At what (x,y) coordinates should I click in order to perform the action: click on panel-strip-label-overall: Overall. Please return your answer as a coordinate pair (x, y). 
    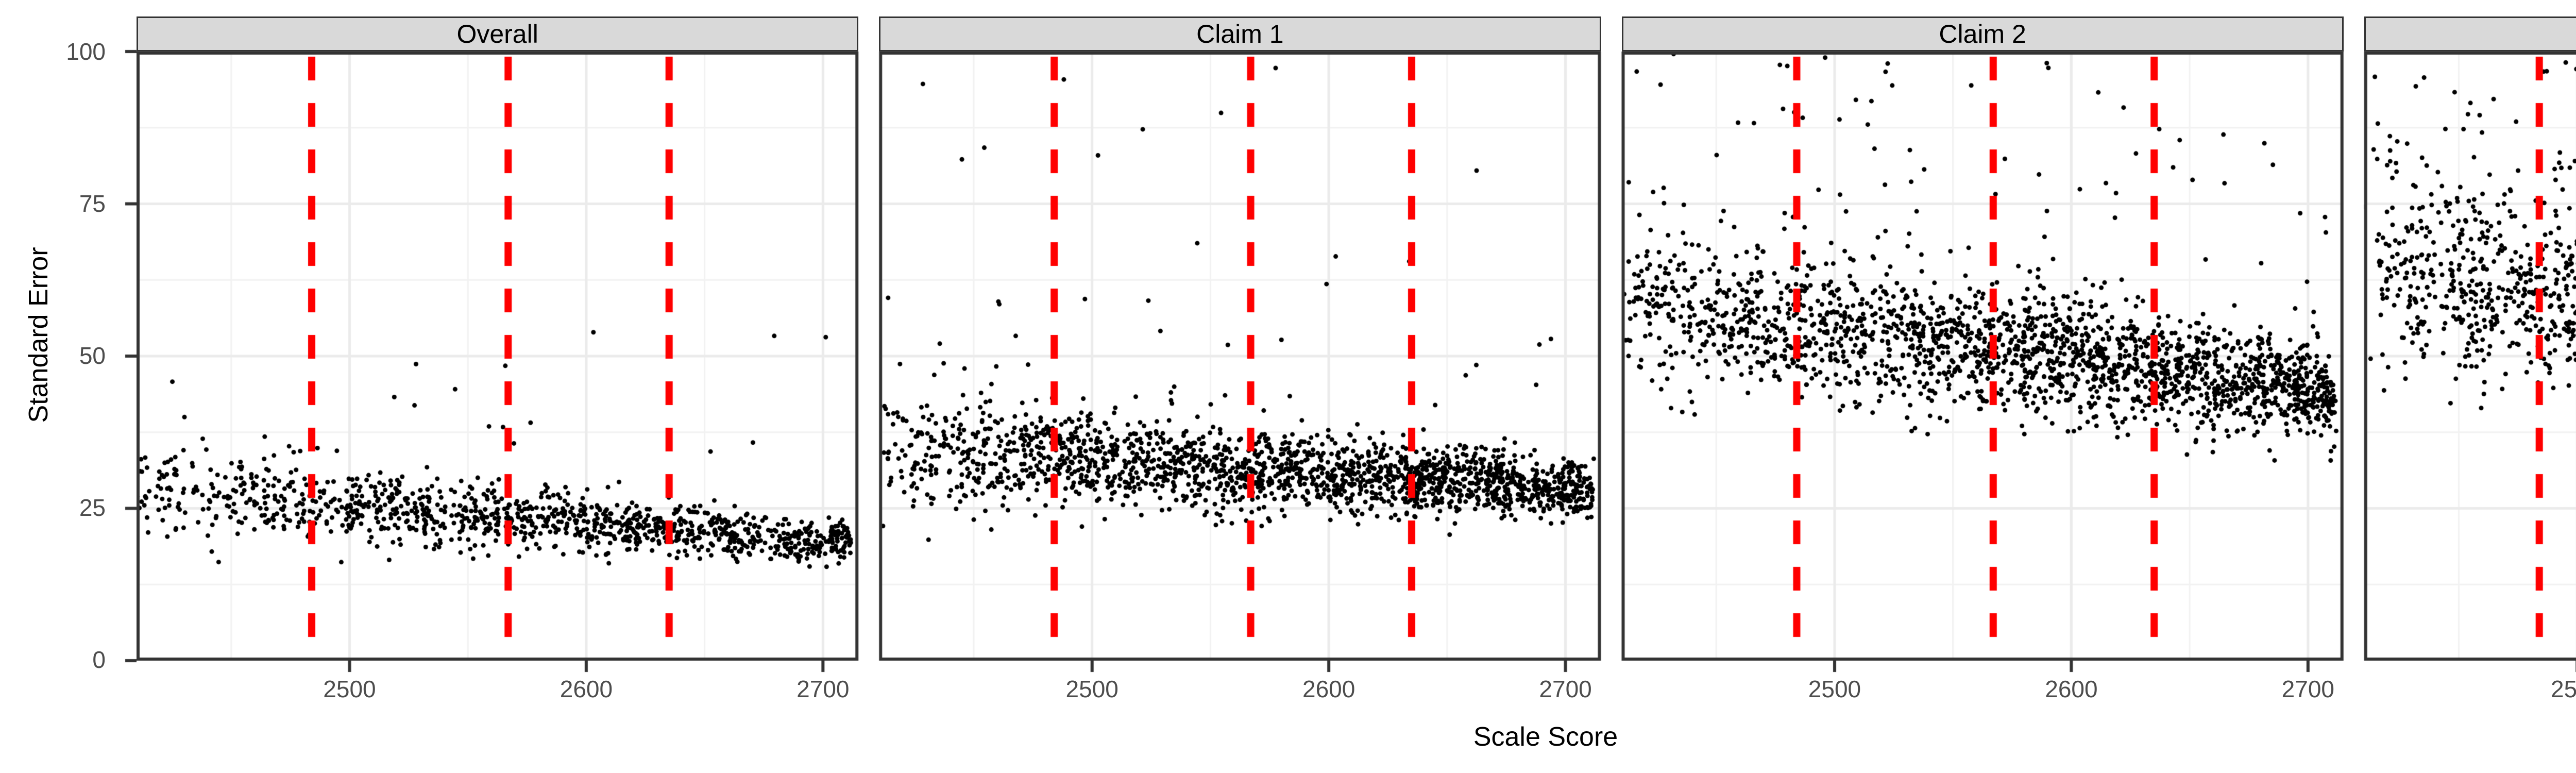
    Looking at the image, I should click on (497, 34).